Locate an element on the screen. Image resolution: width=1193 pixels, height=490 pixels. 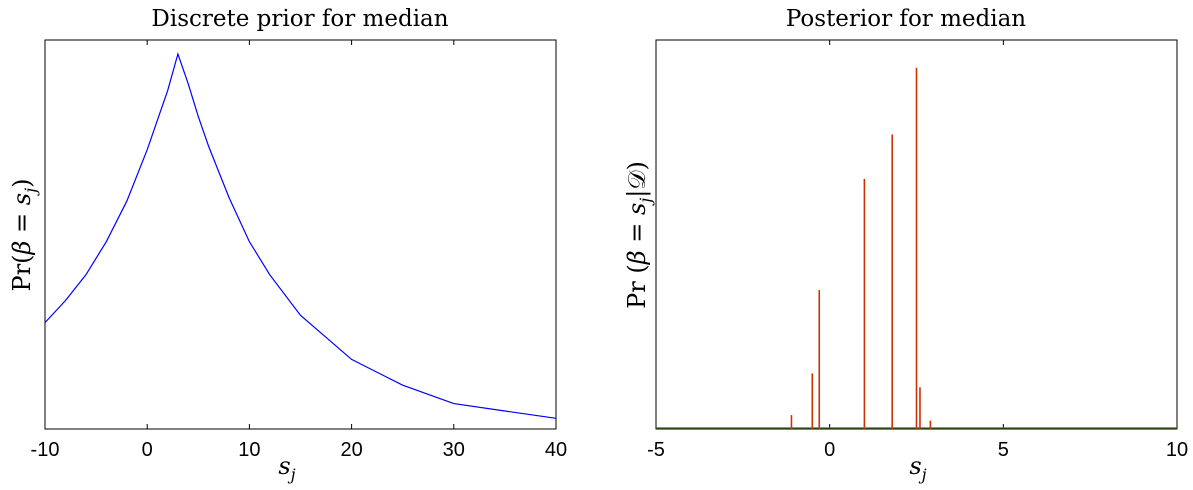
prior-x-axis-label: sj is located at coordinates (286, 468).